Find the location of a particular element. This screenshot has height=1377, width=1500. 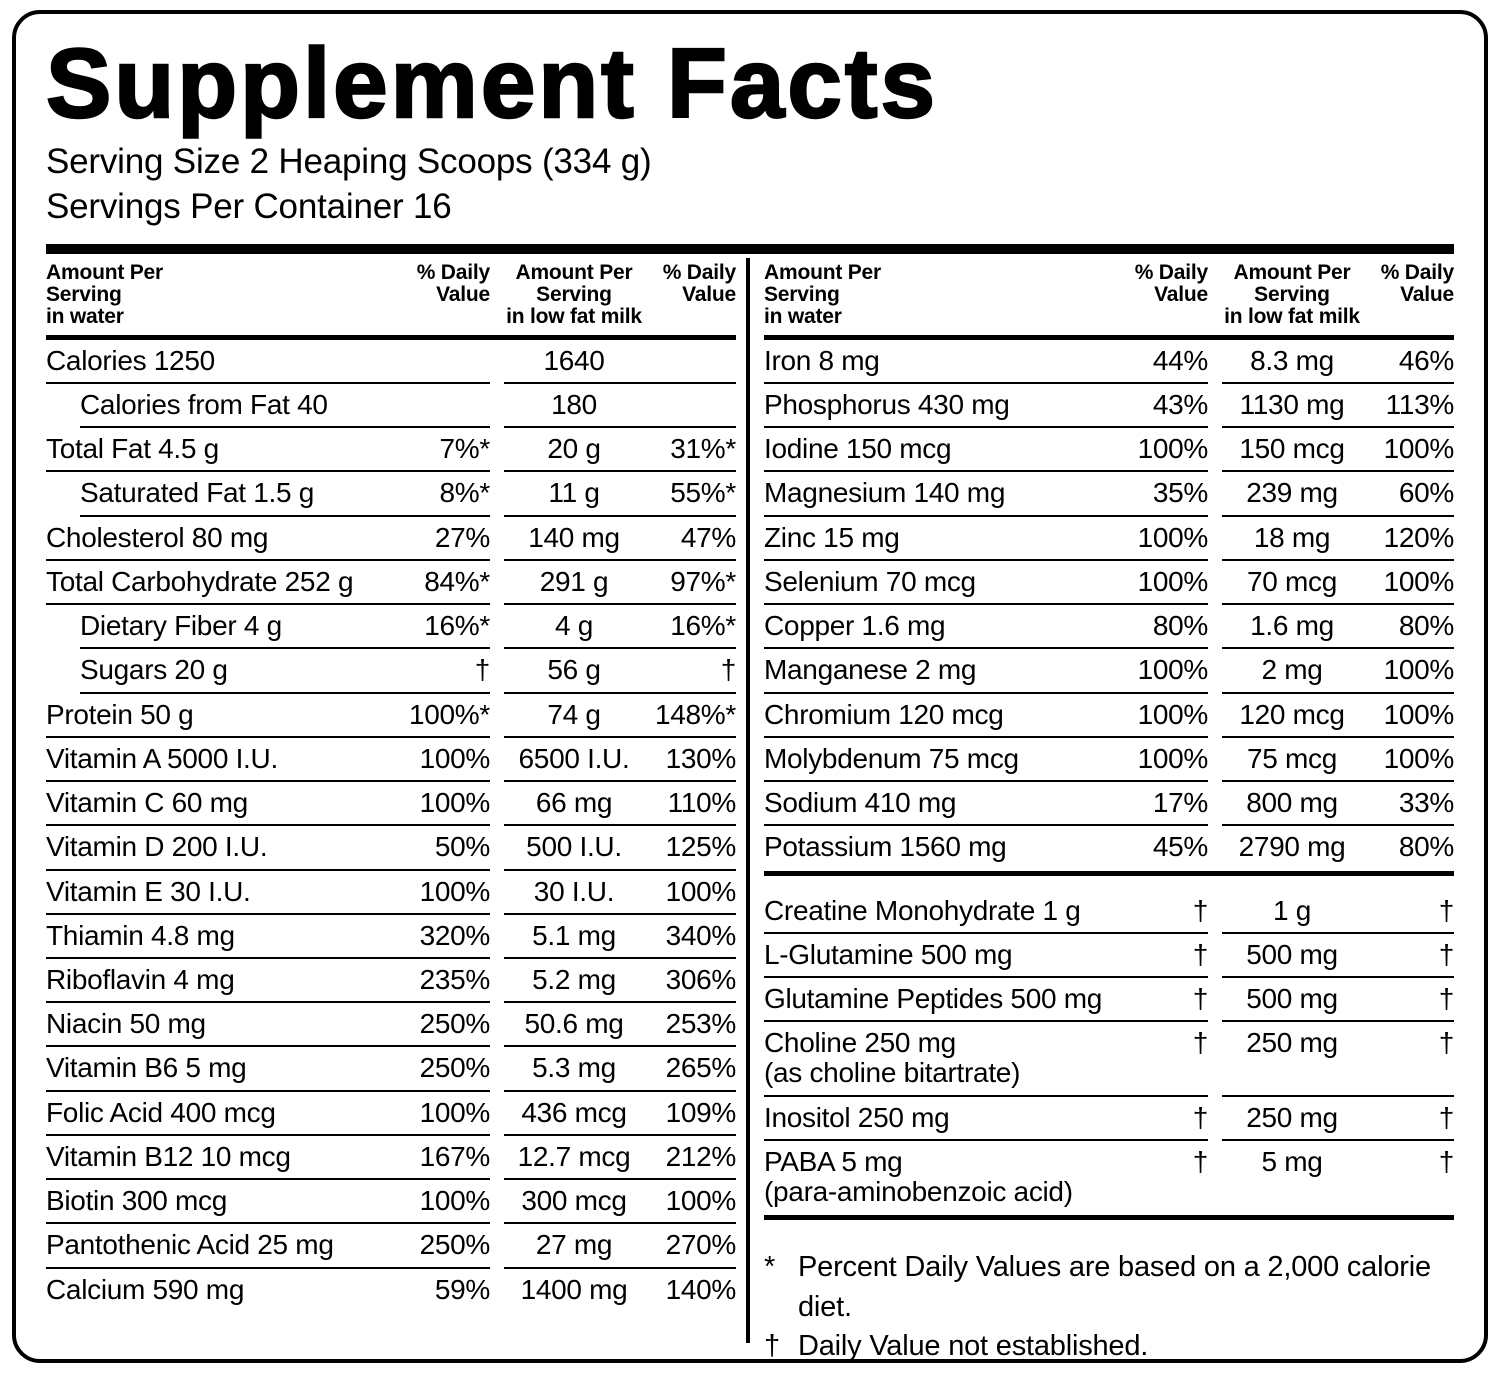

milk-daily-value: 212% is located at coordinates (701, 1156).